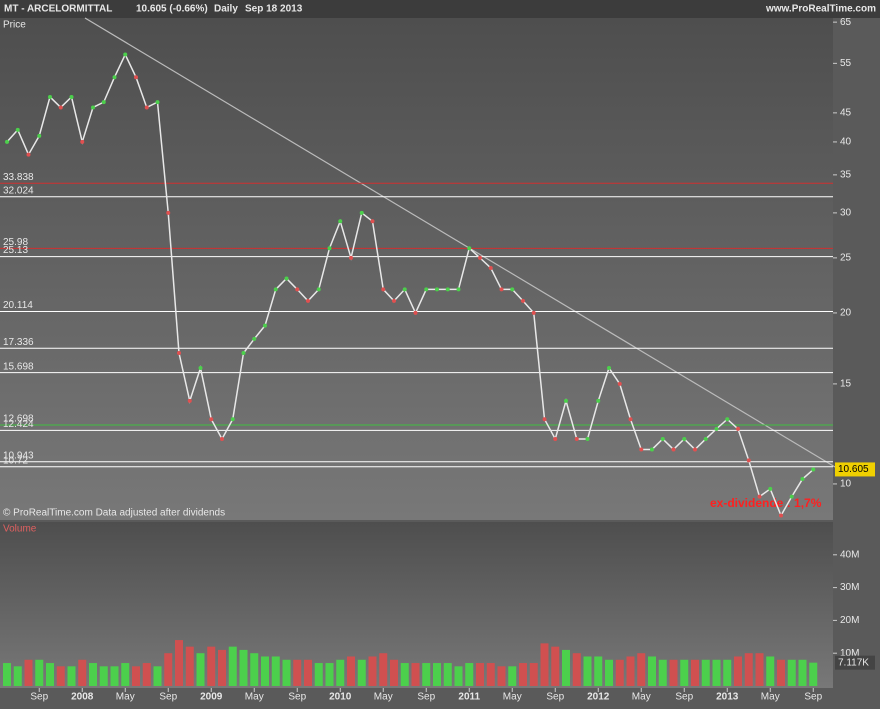  What do you see at coordinates (853, 469) in the screenshot?
I see `last-price-label: 10.605` at bounding box center [853, 469].